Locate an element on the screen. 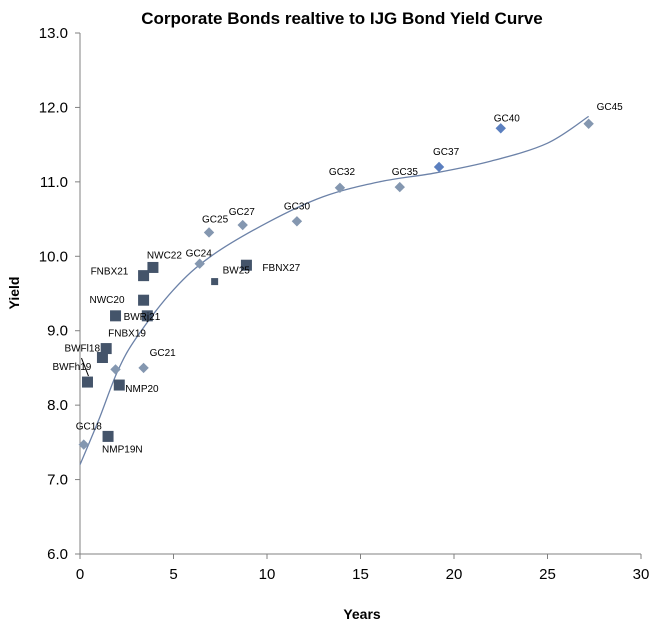 The width and height of the screenshot is (654, 628). y-tick-label: 6.0 is located at coordinates (57, 554).